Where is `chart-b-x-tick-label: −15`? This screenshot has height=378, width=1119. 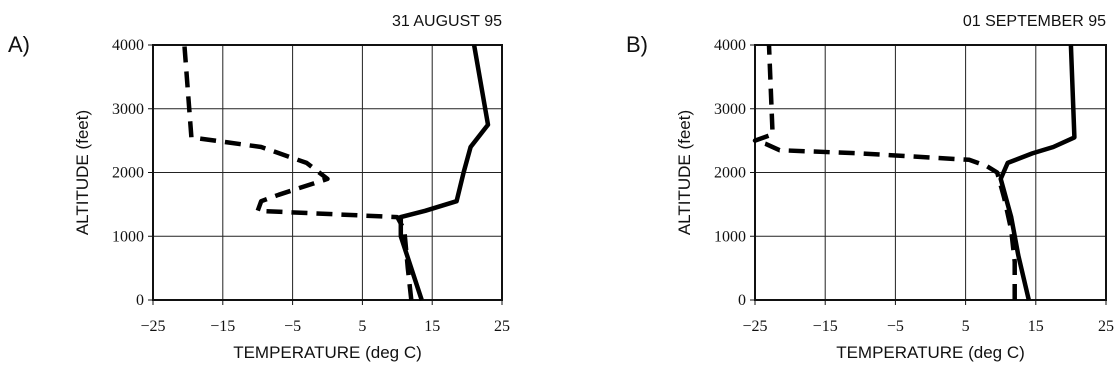
chart-b-x-tick-label: −15 is located at coordinates (825, 326).